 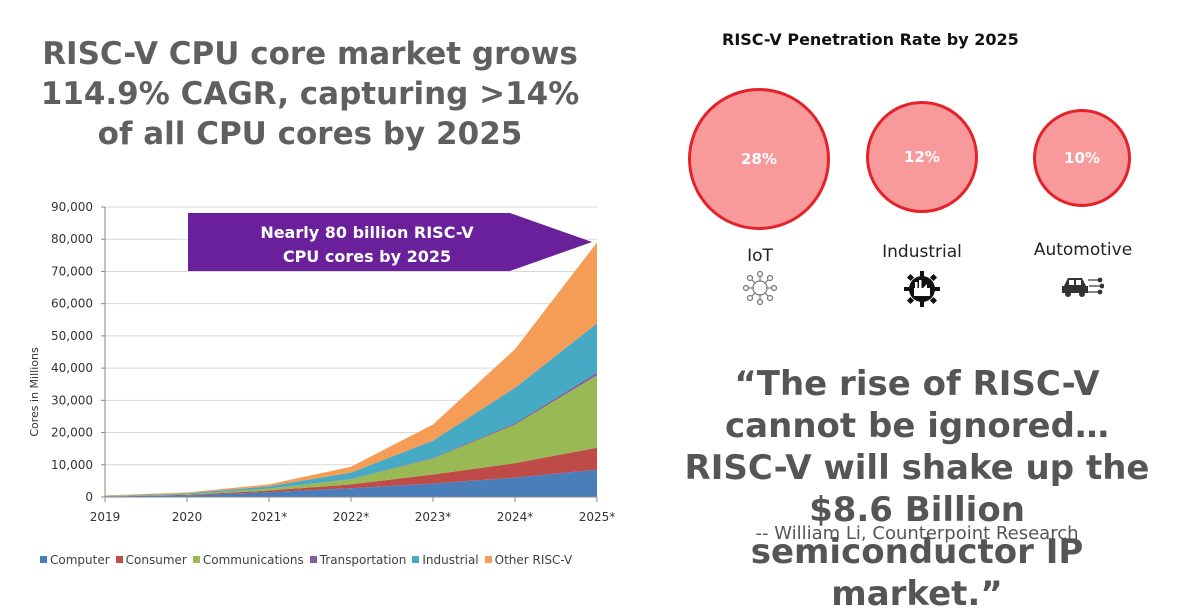 I want to click on x-tick-labels: 2019 2020 2021* 2022* 2023* 2024* 2025*, so click(x=353, y=517).